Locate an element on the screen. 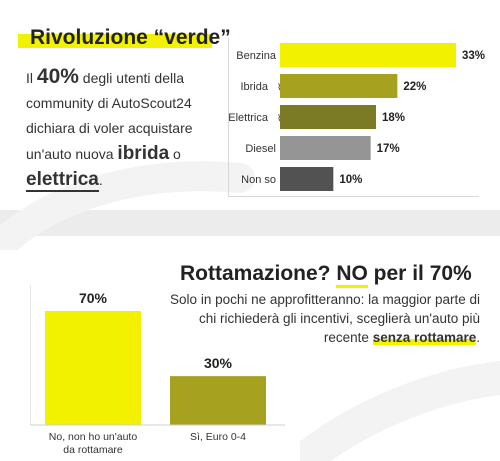 The height and width of the screenshot is (461, 500). rottamazione-title-part: Rottamazione? is located at coordinates (258, 273).